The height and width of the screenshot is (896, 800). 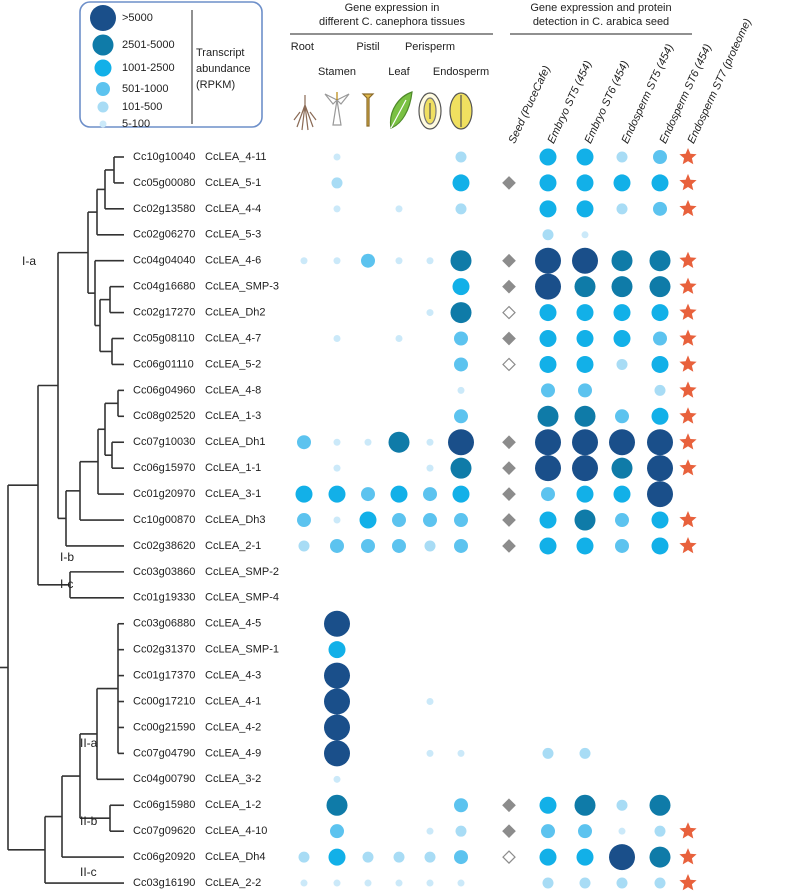 I want to click on gene-id: Cc06g15980, so click(x=164, y=805).